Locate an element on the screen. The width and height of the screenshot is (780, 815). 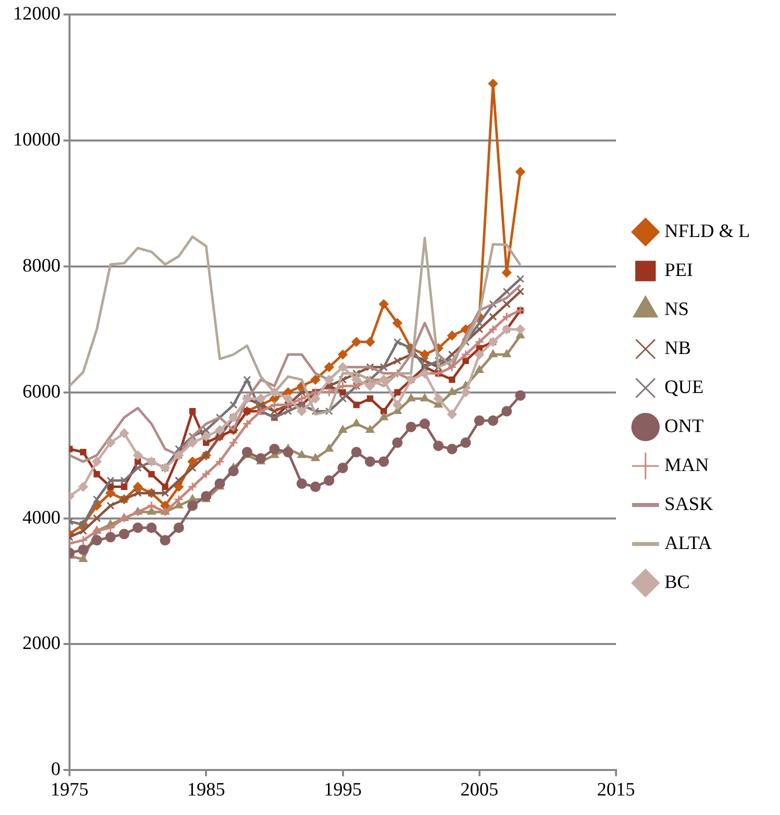
x-tick-label: 1975 is located at coordinates (69, 790).